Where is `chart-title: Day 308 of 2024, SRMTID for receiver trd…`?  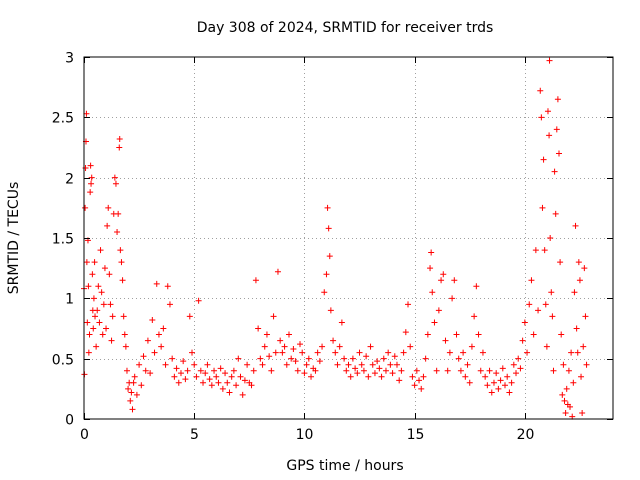
chart-title: Day 308 of 2024, SRMTID for receiver trd… is located at coordinates (345, 28).